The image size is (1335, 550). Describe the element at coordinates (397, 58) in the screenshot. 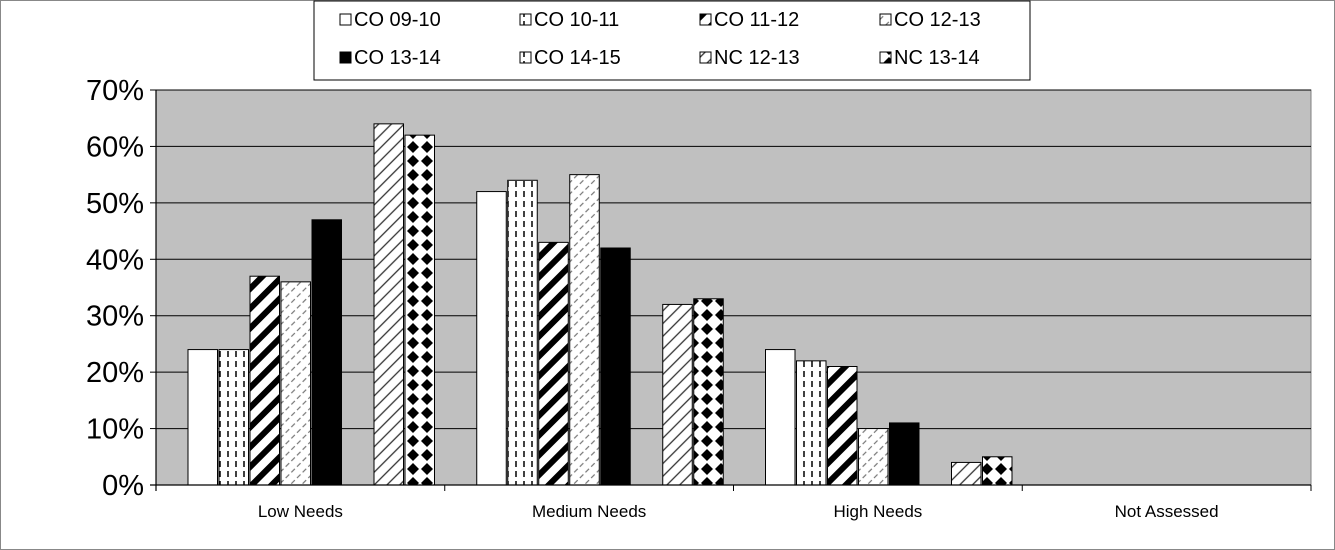

I see `legend-label: CO 13-14` at that location.